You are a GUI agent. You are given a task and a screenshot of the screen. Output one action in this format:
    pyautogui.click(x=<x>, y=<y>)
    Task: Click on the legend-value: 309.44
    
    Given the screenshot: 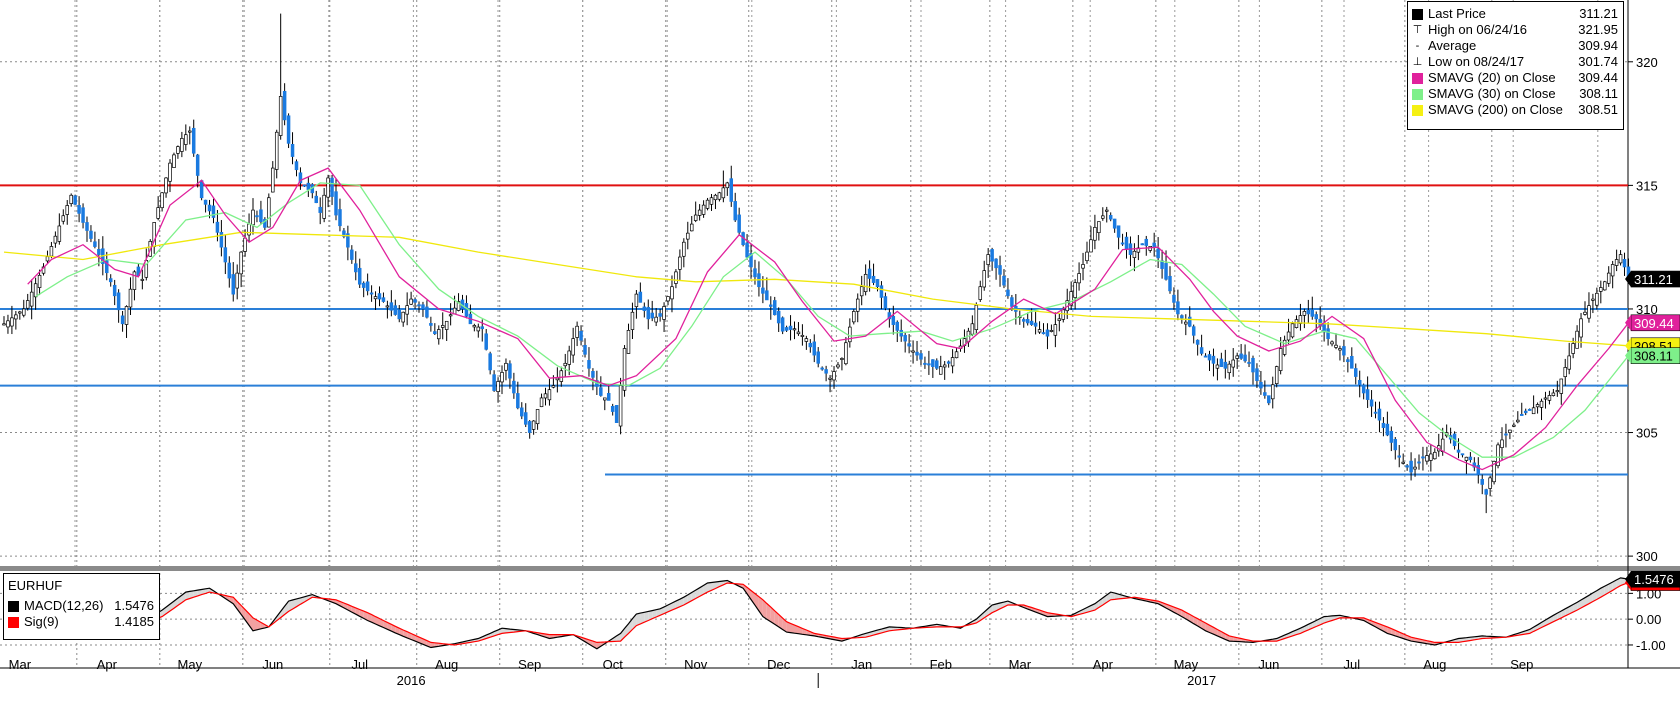 What is the action you would take?
    pyautogui.click(x=1598, y=77)
    